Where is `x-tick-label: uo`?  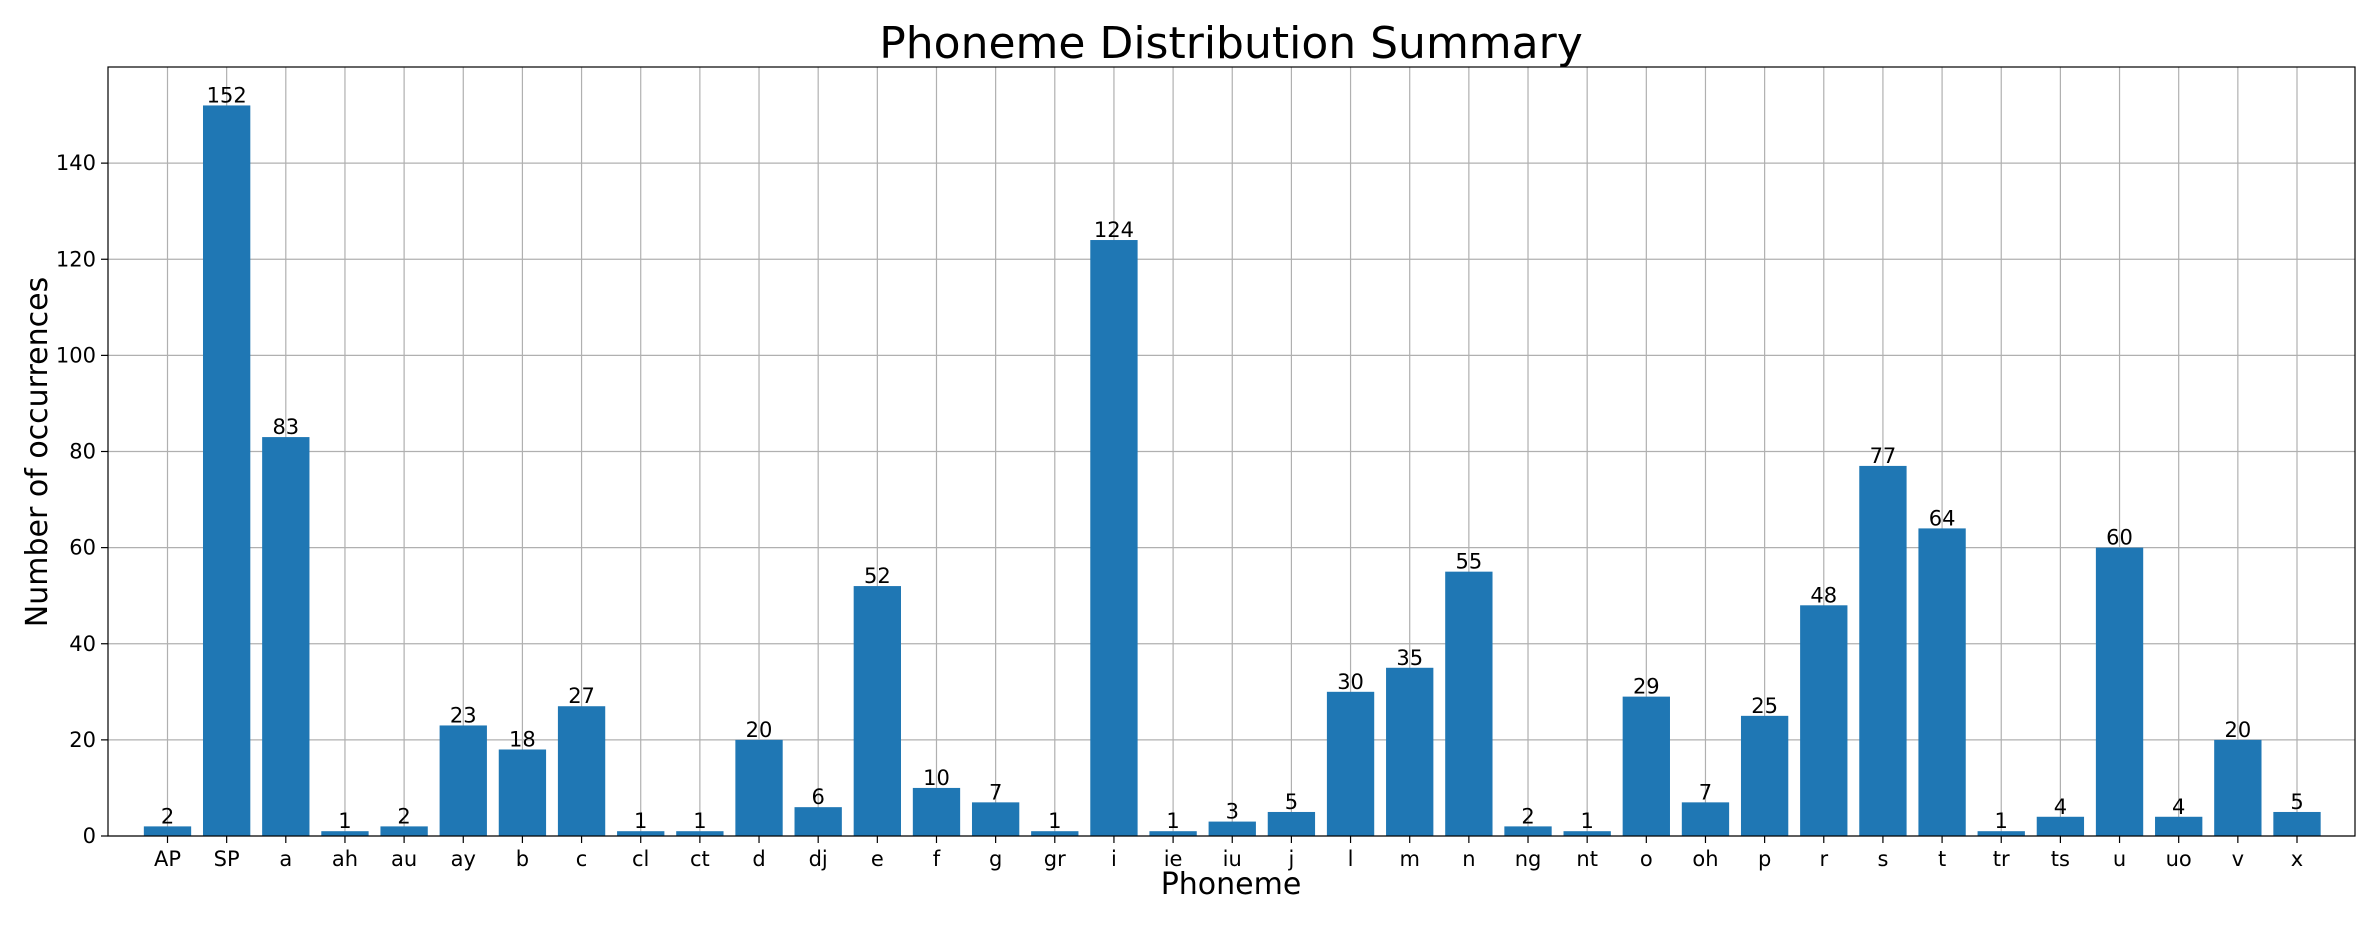 x-tick-label: uo is located at coordinates (2179, 859).